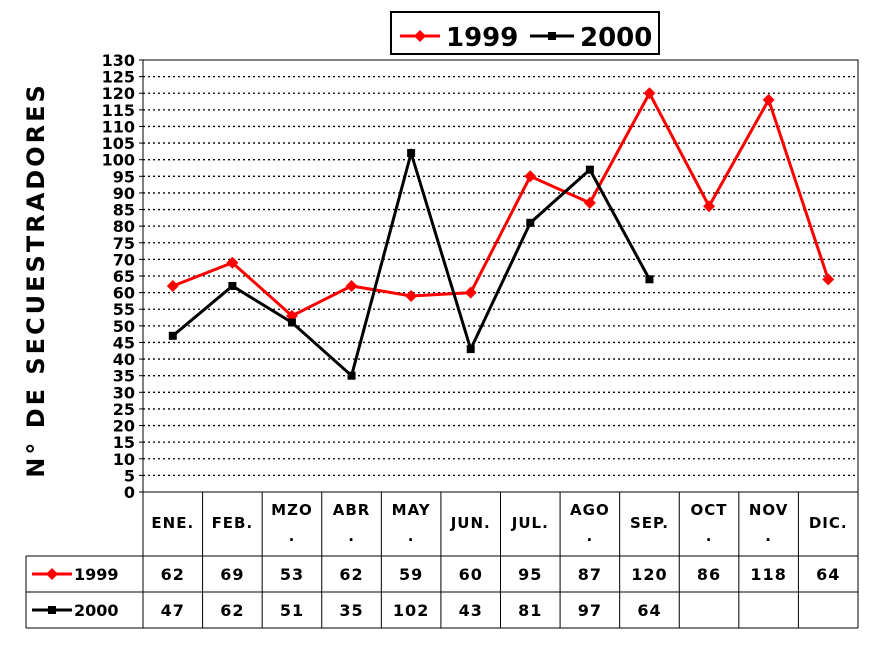 Image resolution: width=874 pixels, height=656 pixels. What do you see at coordinates (124, 309) in the screenshot?
I see `y-tick-label: 55` at bounding box center [124, 309].